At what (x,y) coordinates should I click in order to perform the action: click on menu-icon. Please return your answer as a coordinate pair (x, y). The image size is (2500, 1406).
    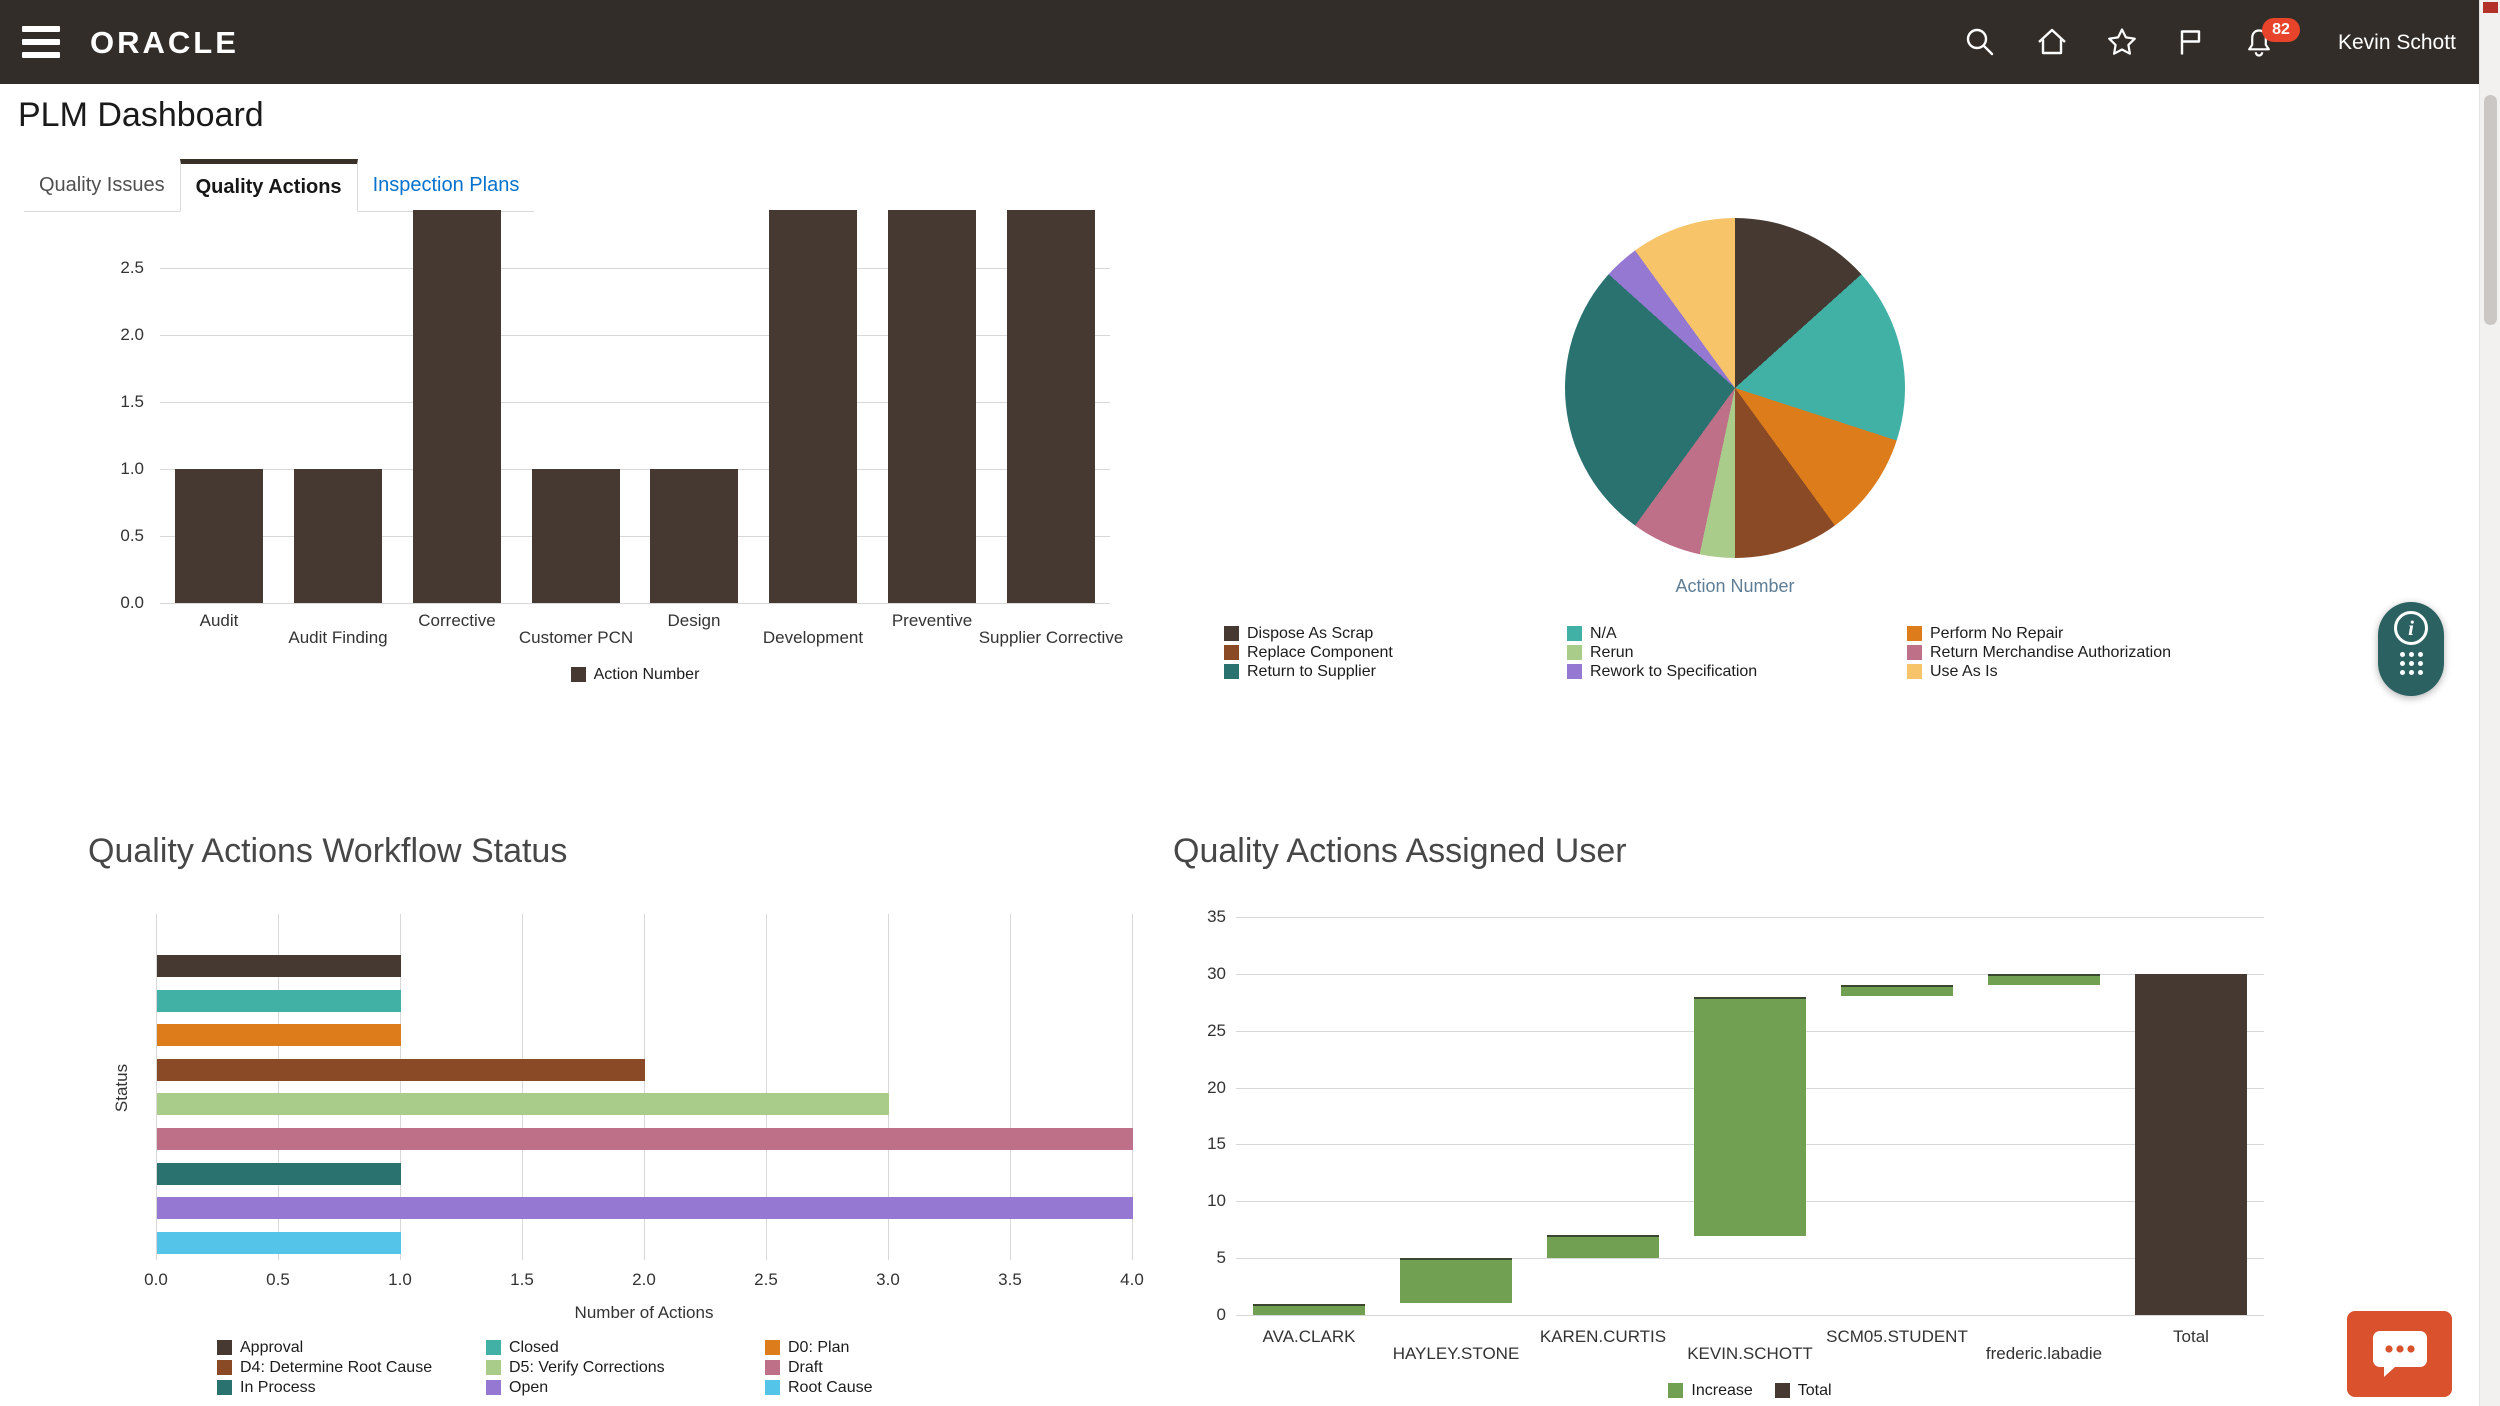
    Looking at the image, I should click on (41, 42).